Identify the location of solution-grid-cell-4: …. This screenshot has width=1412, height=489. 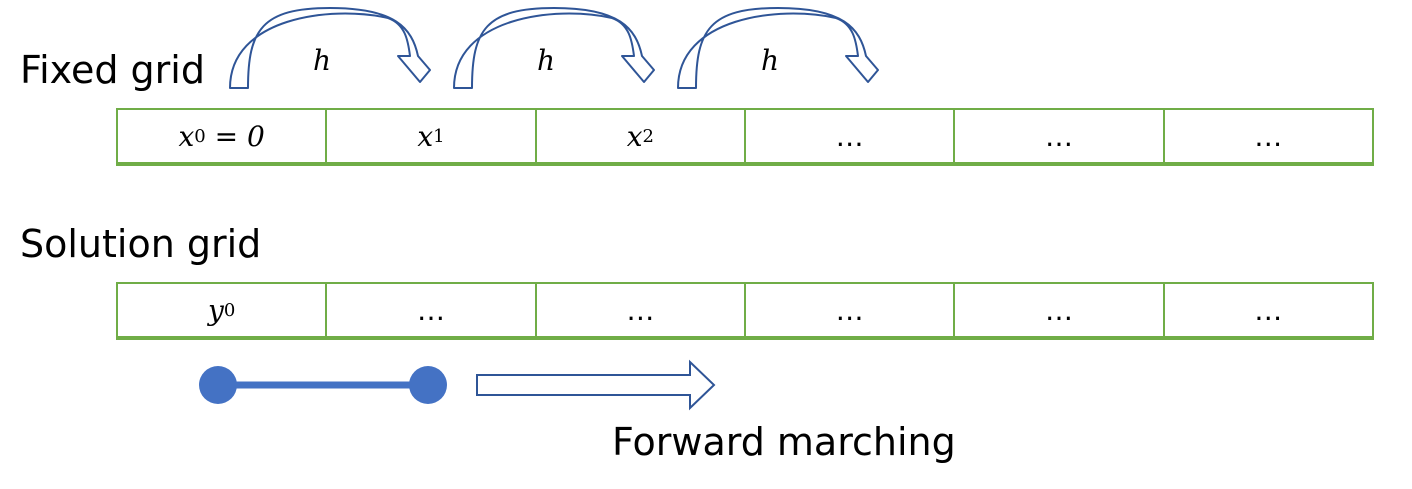
(1060, 310).